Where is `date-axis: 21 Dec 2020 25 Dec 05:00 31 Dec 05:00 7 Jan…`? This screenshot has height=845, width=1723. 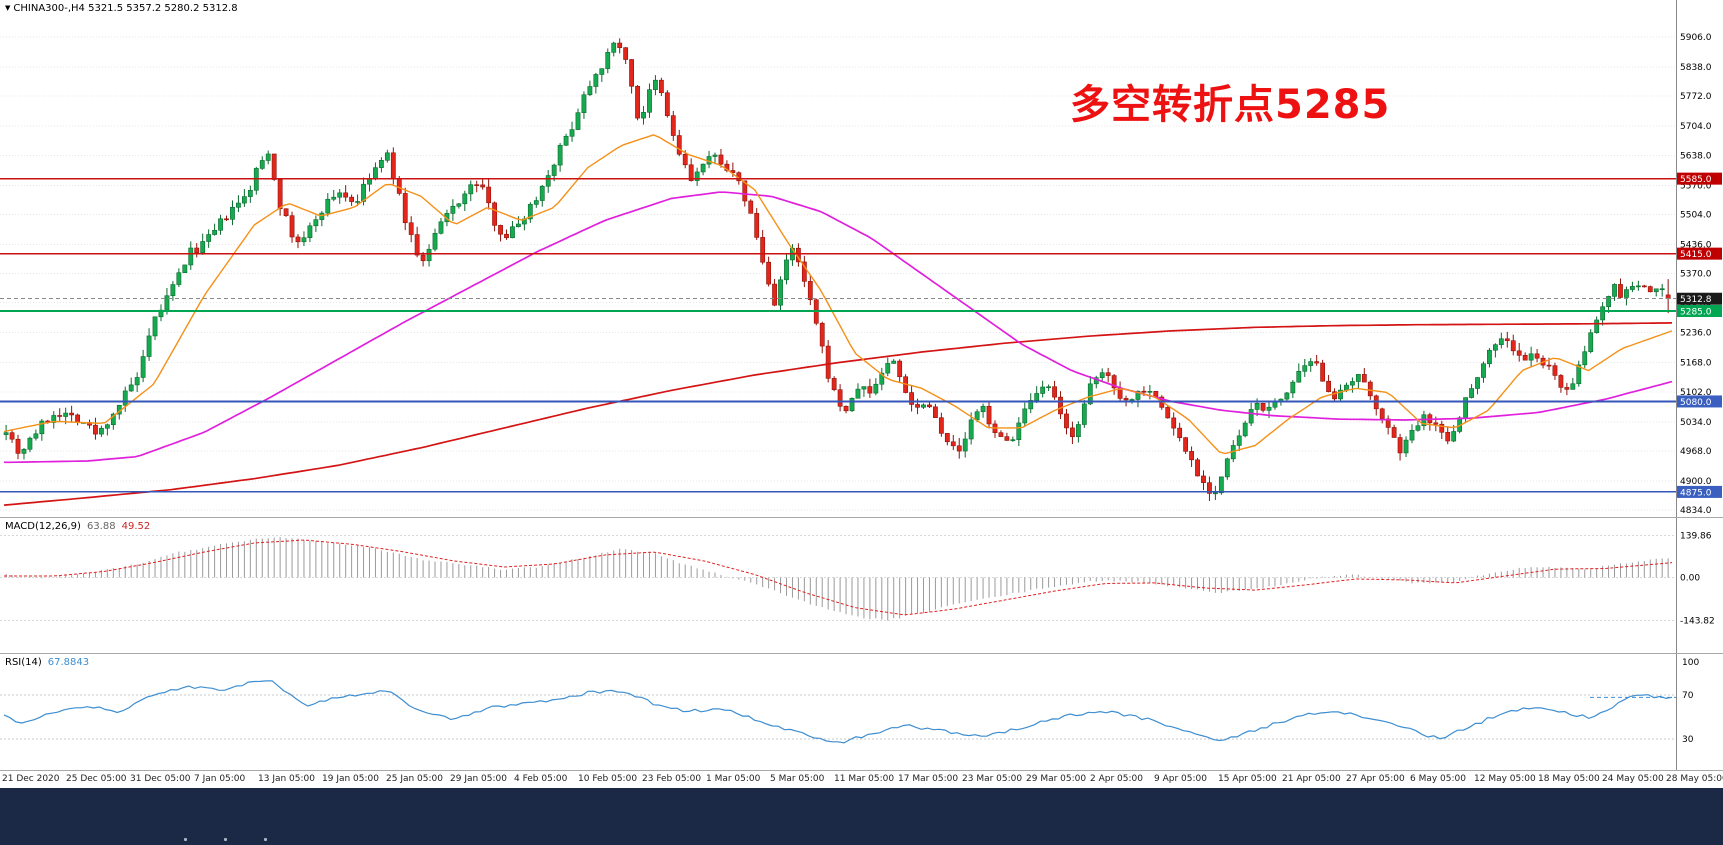
date-axis: 21 Dec 2020 25 Dec 05:00 31 Dec 05:00 7 Jan… is located at coordinates (861, 779).